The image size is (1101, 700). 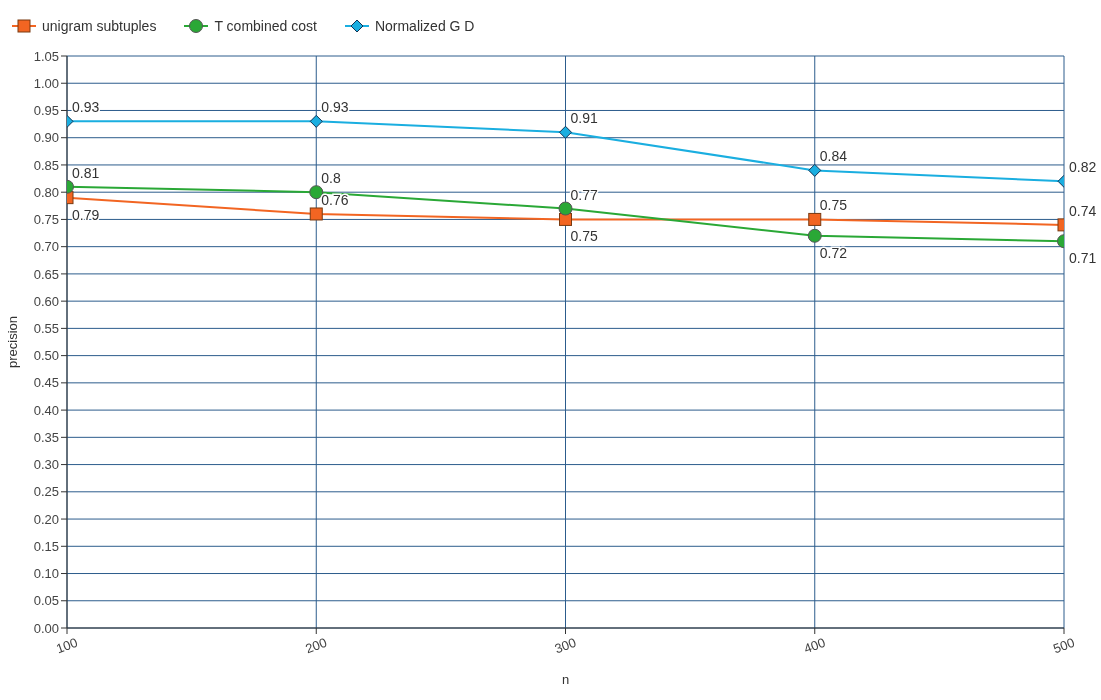 I want to click on y-tick-label: 0.95, so click(x=46, y=111).